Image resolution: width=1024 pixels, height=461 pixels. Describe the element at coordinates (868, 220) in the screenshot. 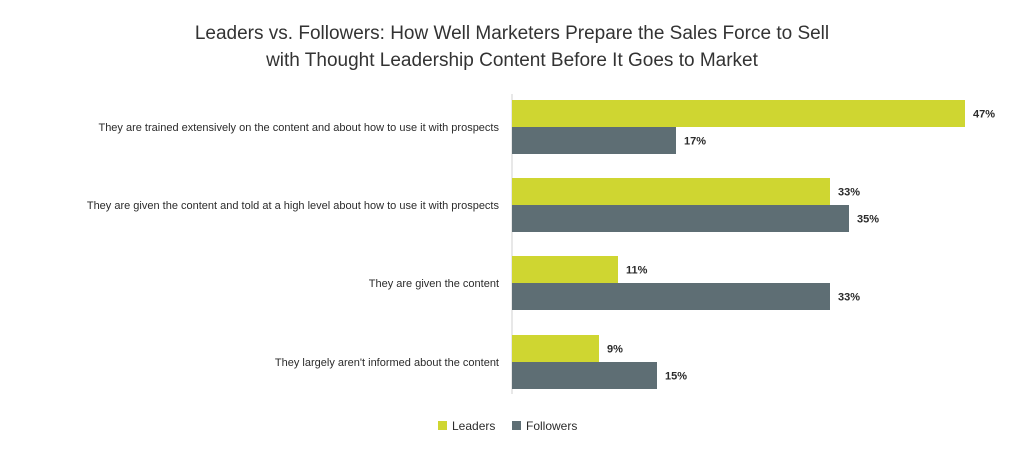

I see `data-label: 35%` at that location.